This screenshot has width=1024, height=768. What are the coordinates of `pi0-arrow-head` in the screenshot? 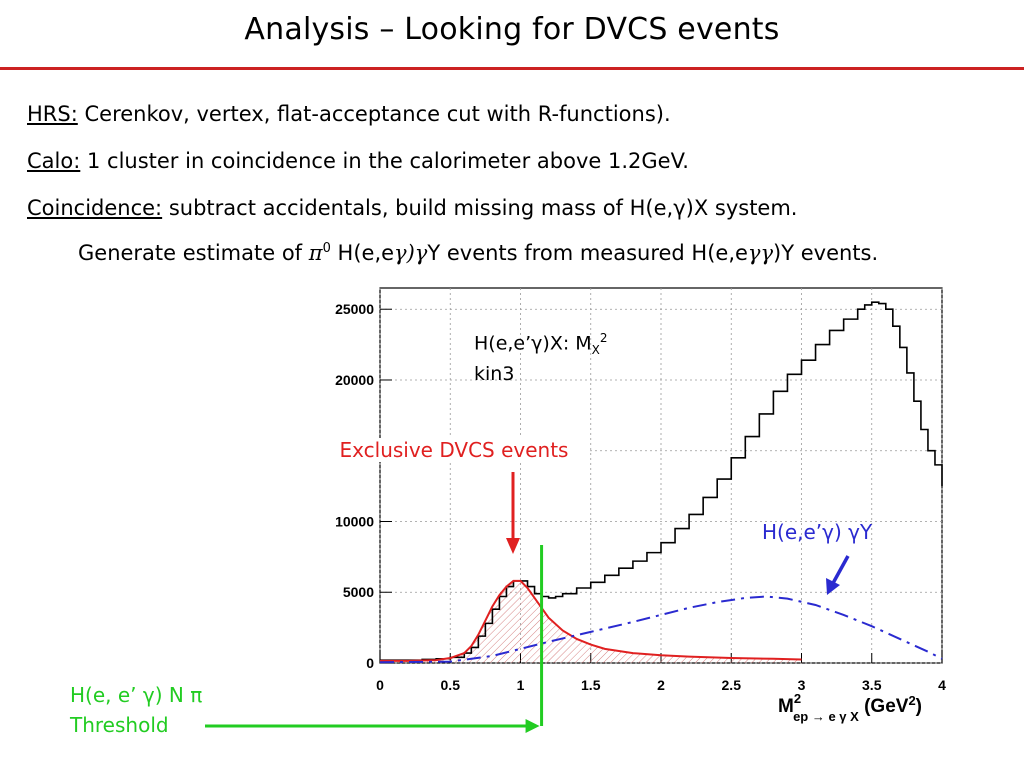 It's located at (833, 586).